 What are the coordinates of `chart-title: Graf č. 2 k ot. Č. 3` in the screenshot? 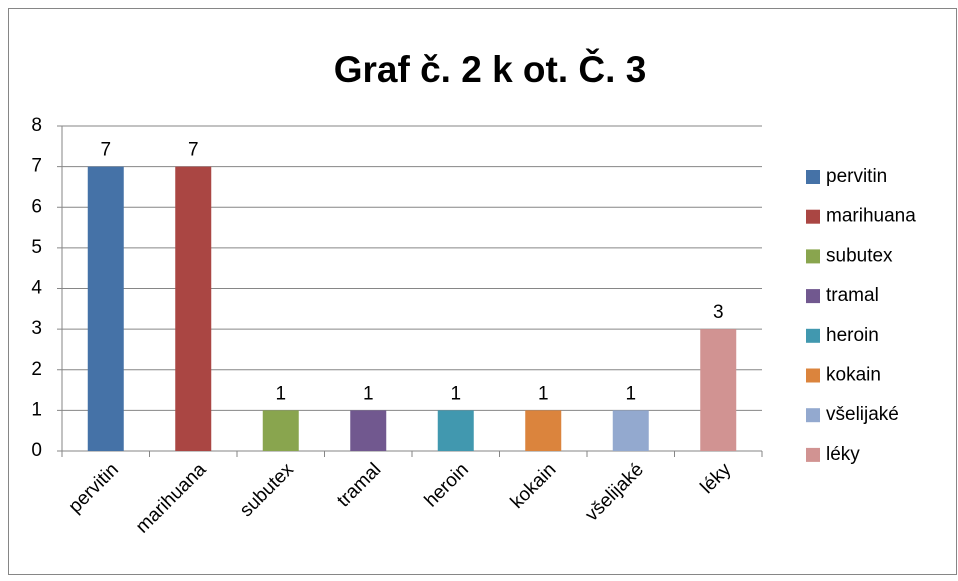 It's located at (490, 69).